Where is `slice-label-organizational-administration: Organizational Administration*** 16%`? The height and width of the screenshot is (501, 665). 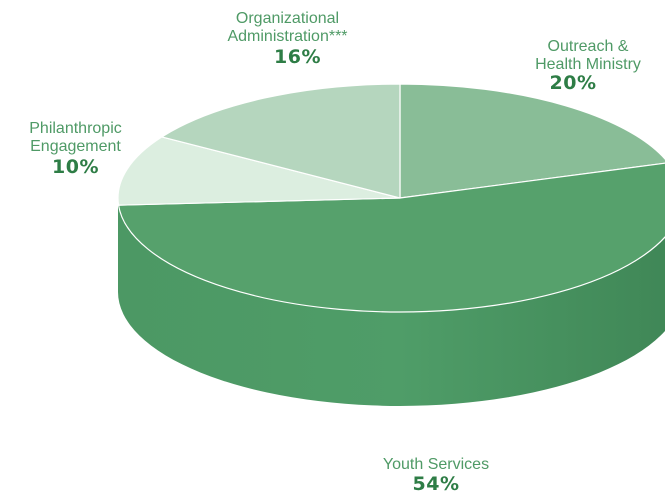
slice-label-organizational-administration: Organizational Administration*** 16% is located at coordinates (287, 39).